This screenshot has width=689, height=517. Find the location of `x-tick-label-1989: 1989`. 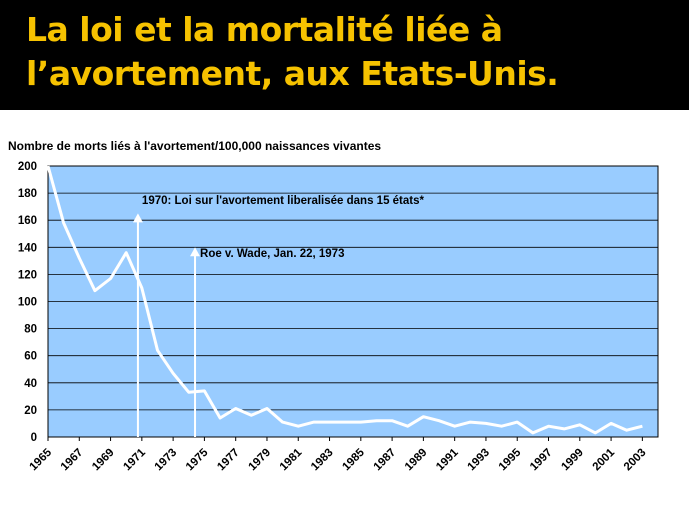

x-tick-label-1989: 1989 is located at coordinates (416, 460).